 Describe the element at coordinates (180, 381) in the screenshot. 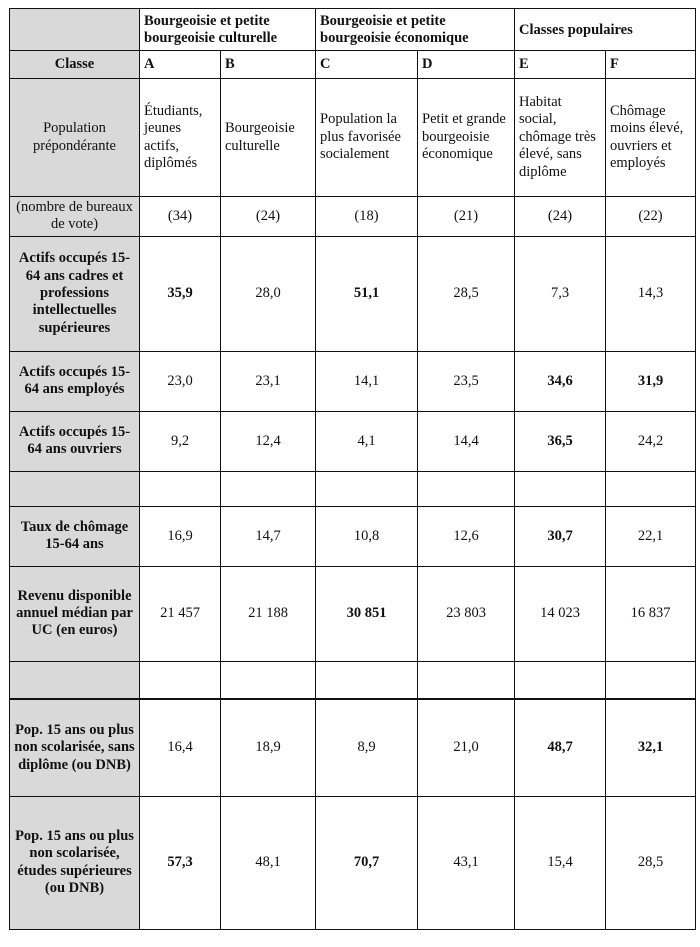

I see `value-cell: 23,0` at that location.